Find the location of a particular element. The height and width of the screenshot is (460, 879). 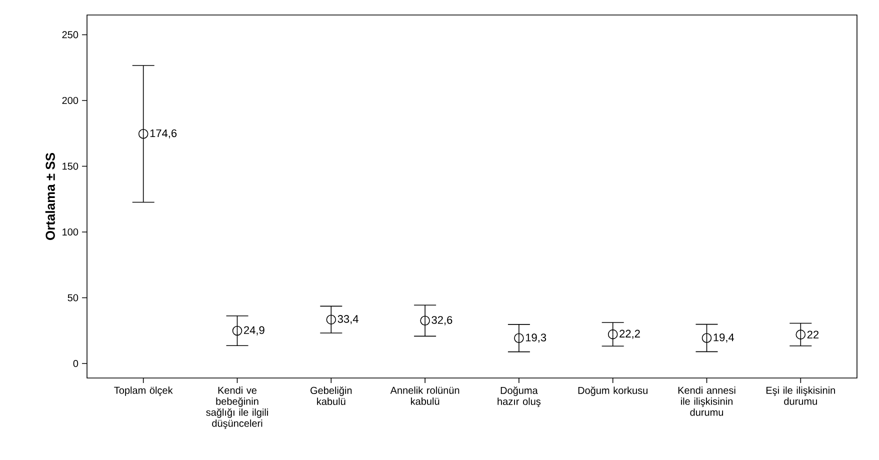

data-label: 33,4 is located at coordinates (348, 319).